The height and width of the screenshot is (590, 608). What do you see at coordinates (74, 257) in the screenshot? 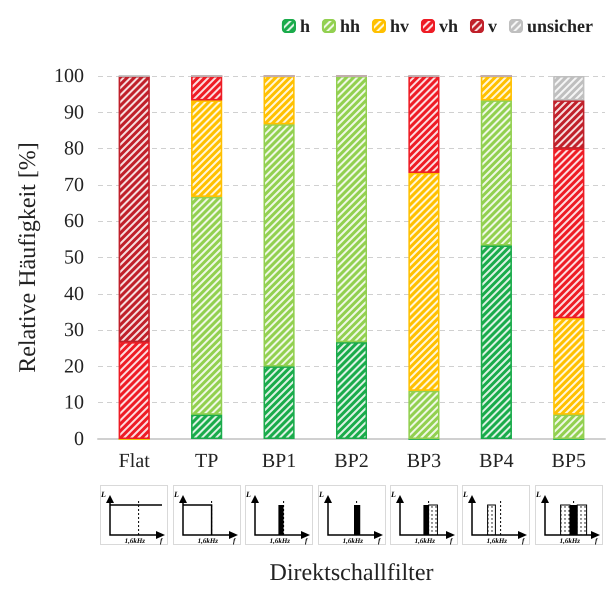
I see `y-tick-label: 50` at bounding box center [74, 257].